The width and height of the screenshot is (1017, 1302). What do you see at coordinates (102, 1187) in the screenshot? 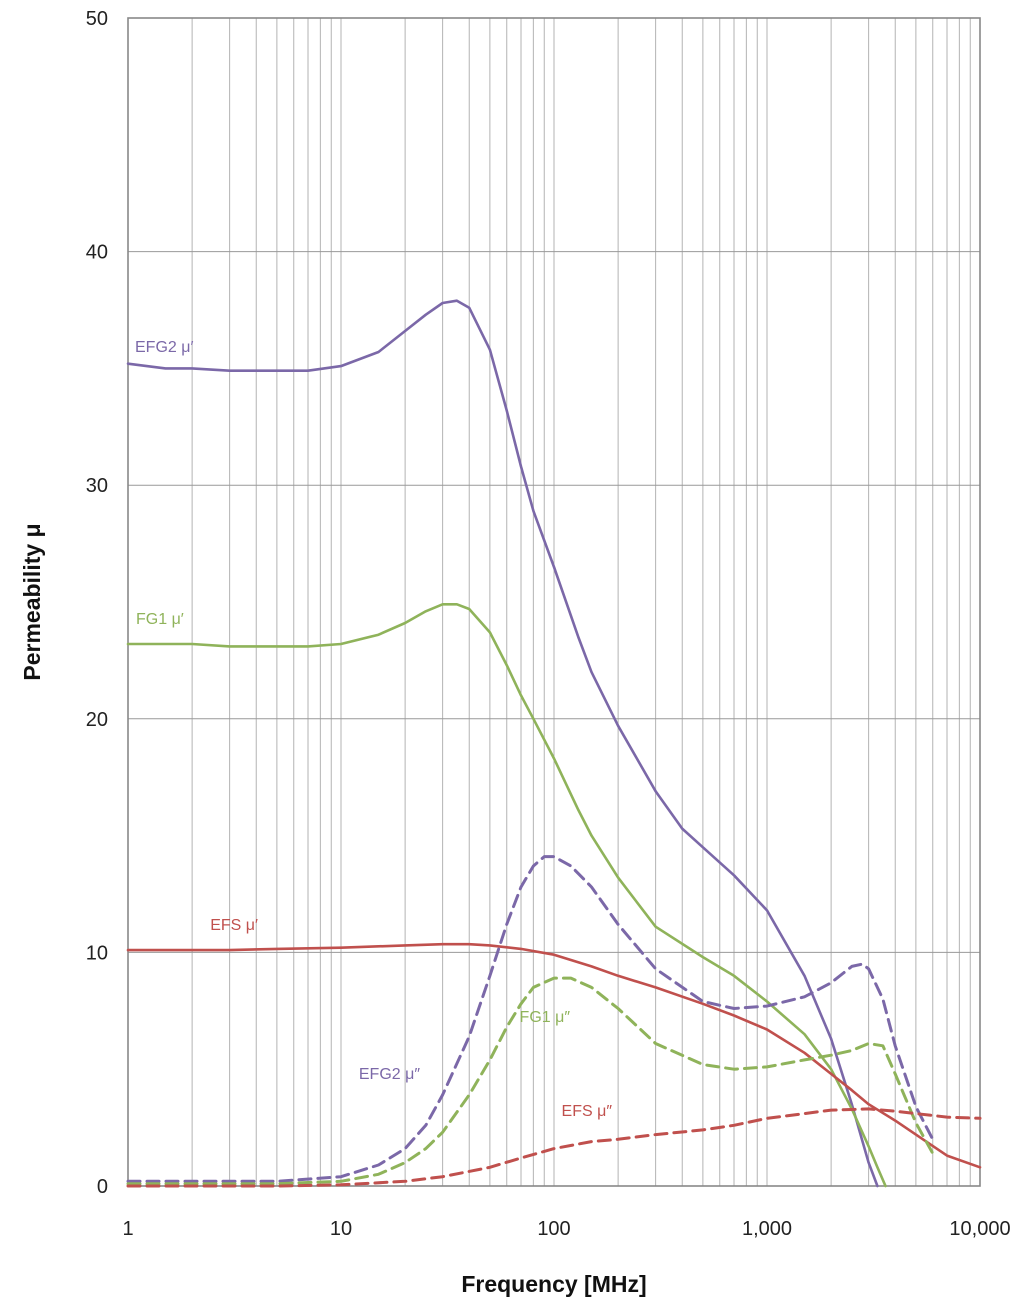
I see `y-tick-label: 0` at bounding box center [102, 1187].